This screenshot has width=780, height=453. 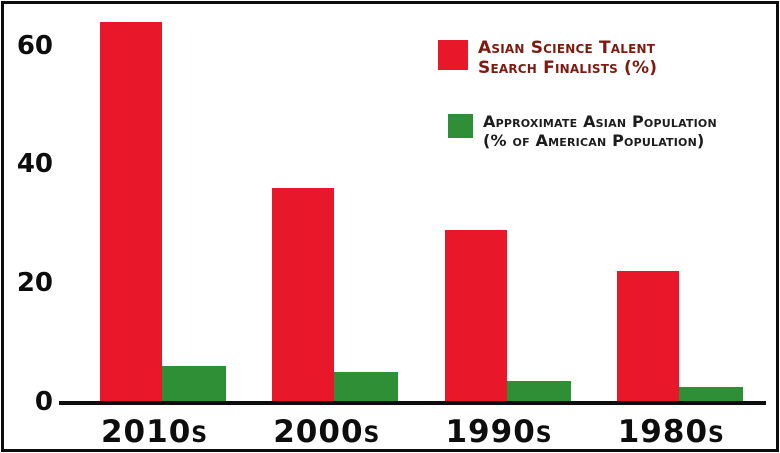 What do you see at coordinates (34, 164) in the screenshot?
I see `y-tick-label: 40` at bounding box center [34, 164].